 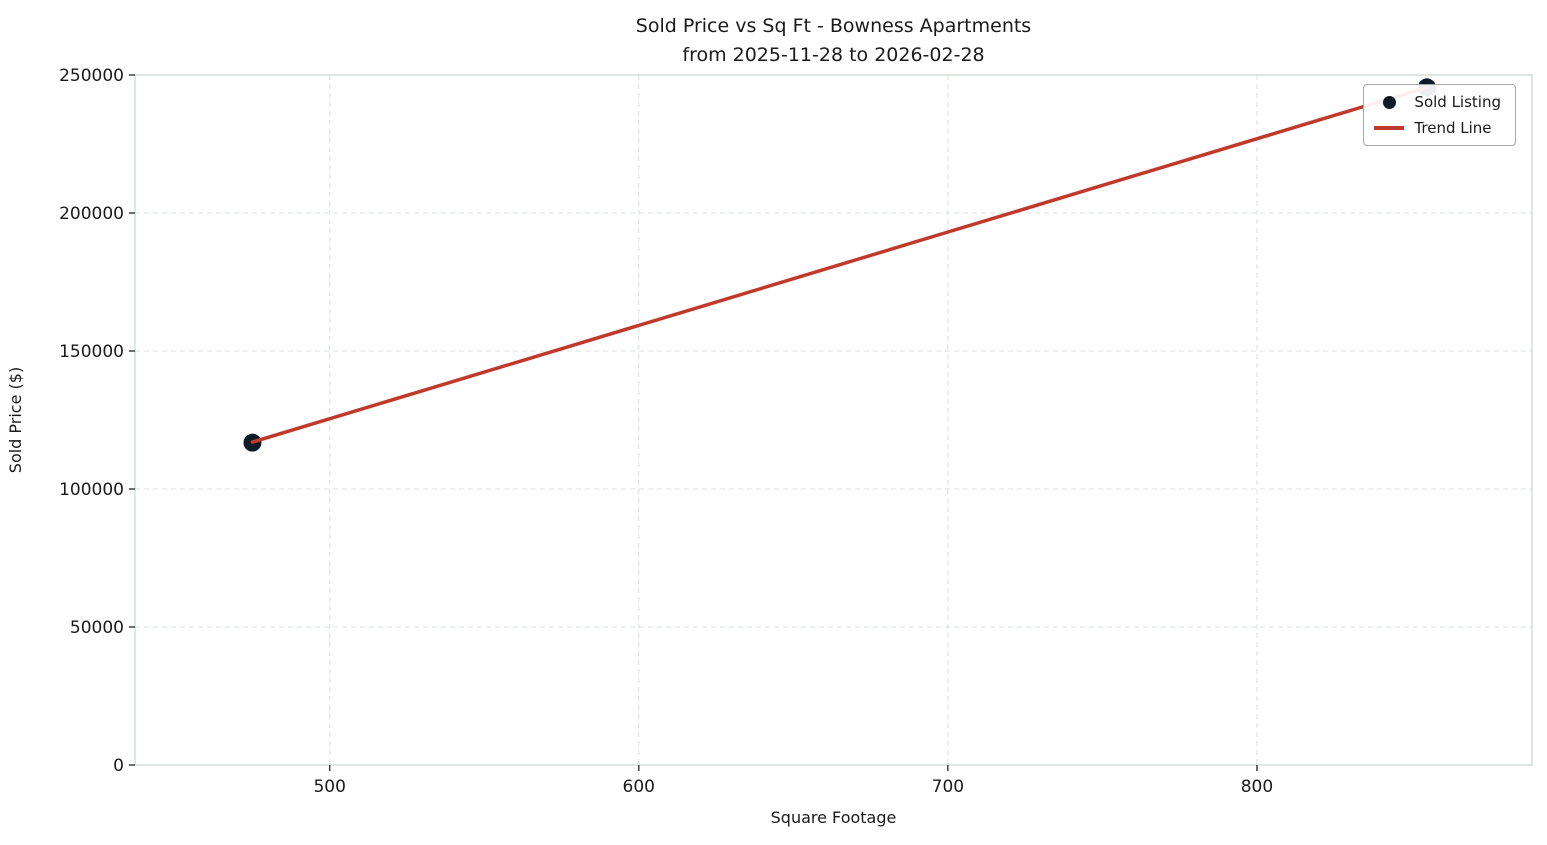 I want to click on svg-text: 150000, so click(x=91, y=352).